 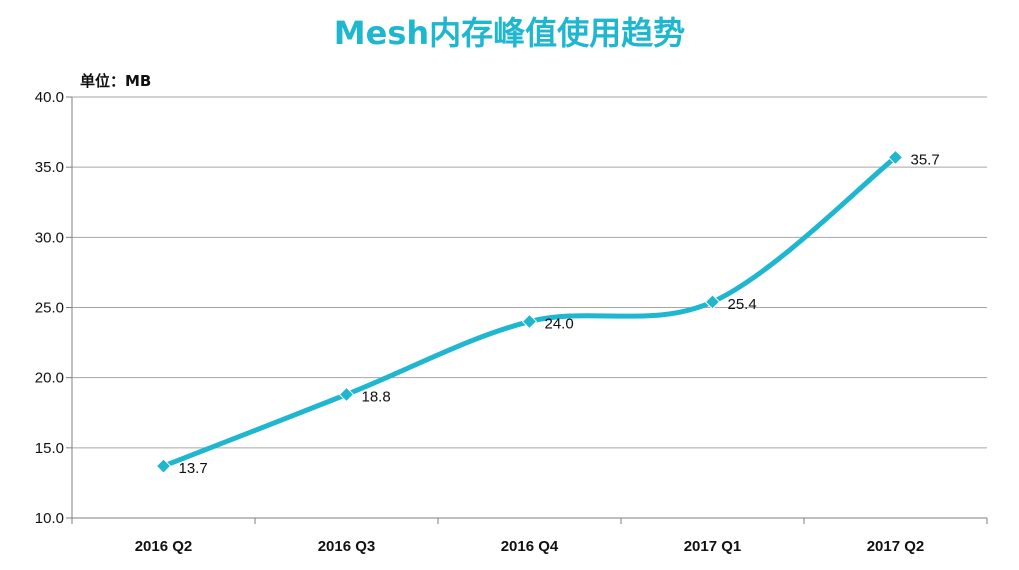 What do you see at coordinates (509, 33) in the screenshot?
I see `chart-title: Mesh内存峰值使用趋势` at bounding box center [509, 33].